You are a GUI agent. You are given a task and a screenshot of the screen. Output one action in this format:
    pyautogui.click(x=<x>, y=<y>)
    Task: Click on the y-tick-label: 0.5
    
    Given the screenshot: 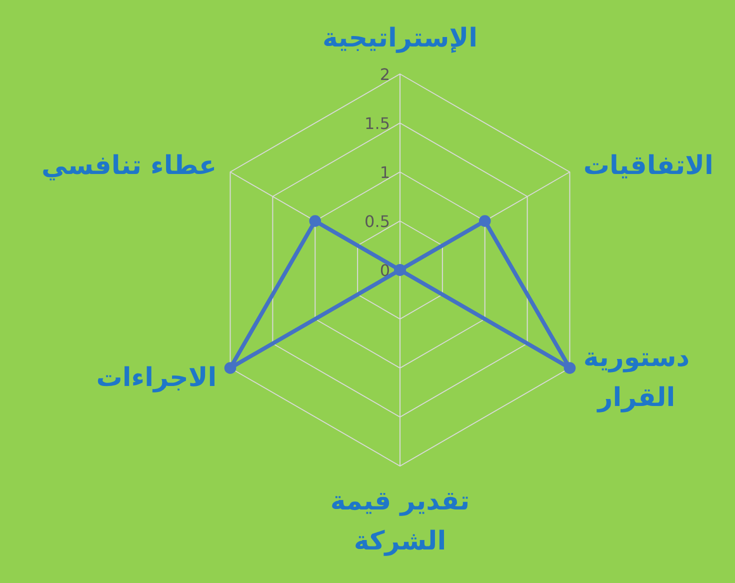 What is the action you would take?
    pyautogui.click(x=377, y=221)
    